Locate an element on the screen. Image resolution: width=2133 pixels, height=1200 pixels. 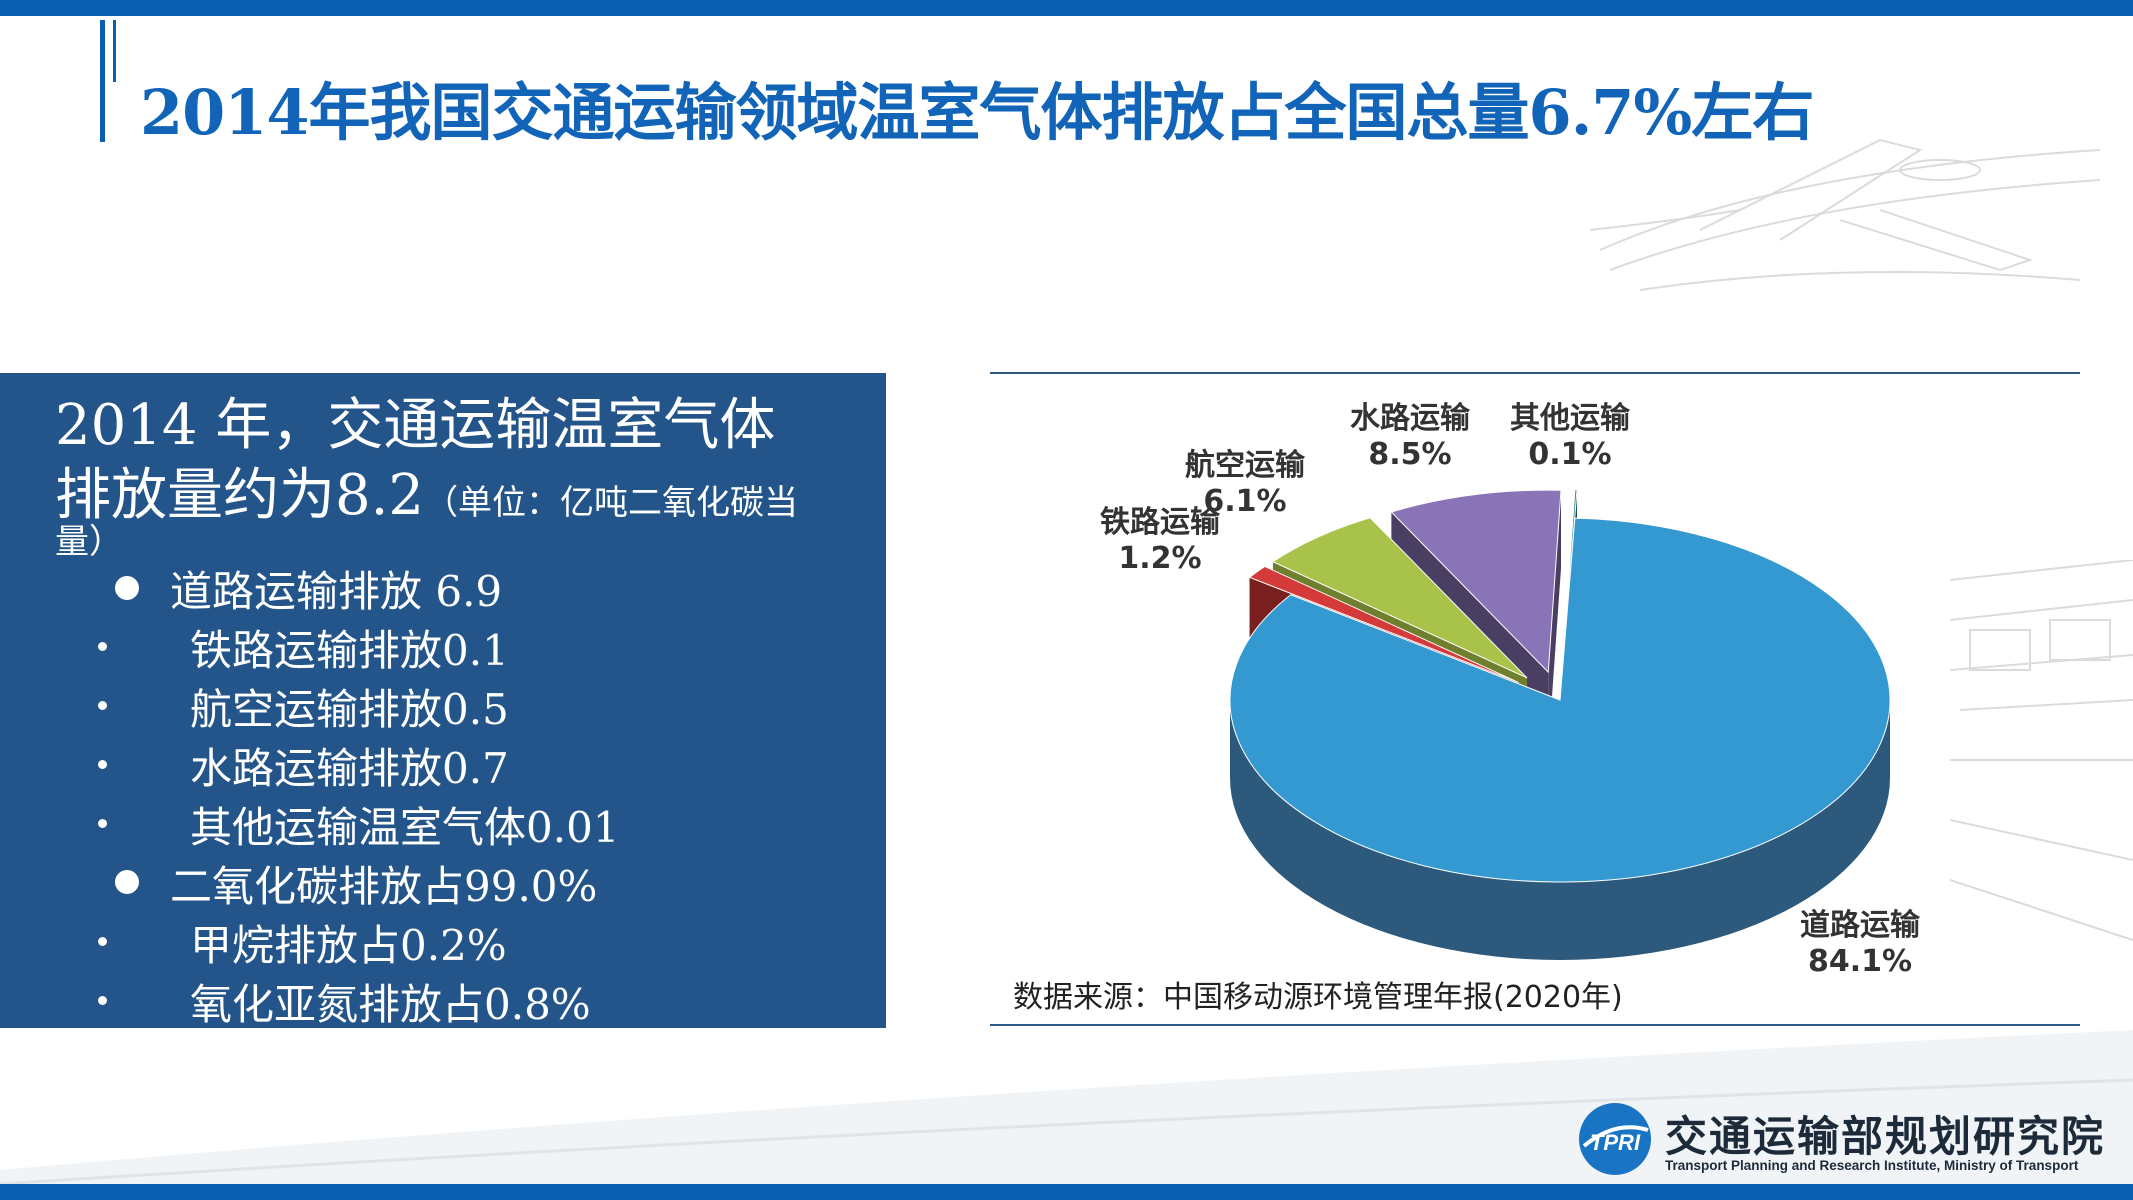
lead-line-3: 量） is located at coordinates (89, 542).